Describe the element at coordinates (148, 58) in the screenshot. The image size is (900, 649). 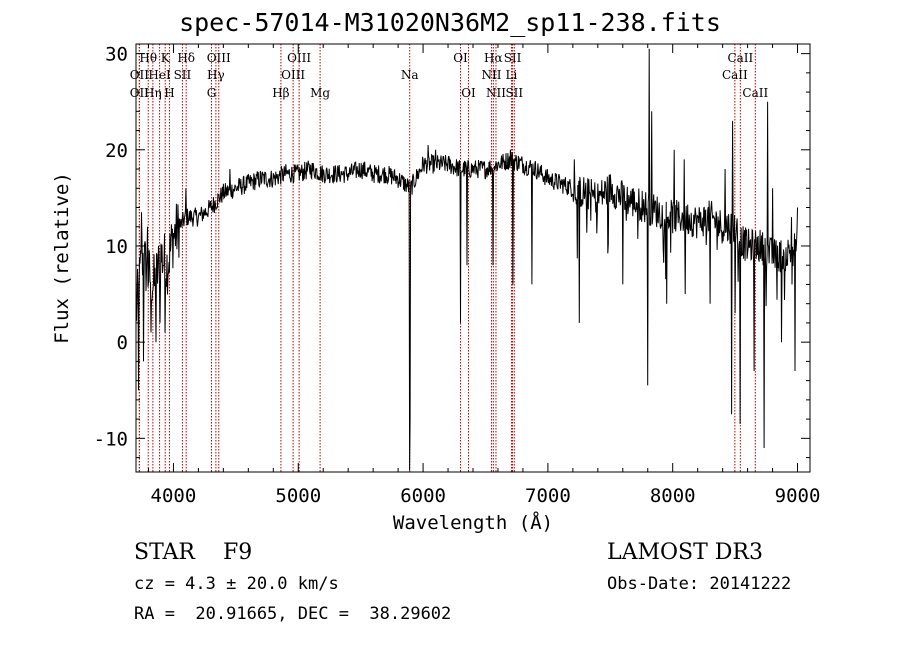
I see `line-marker-label: Hθ` at that location.